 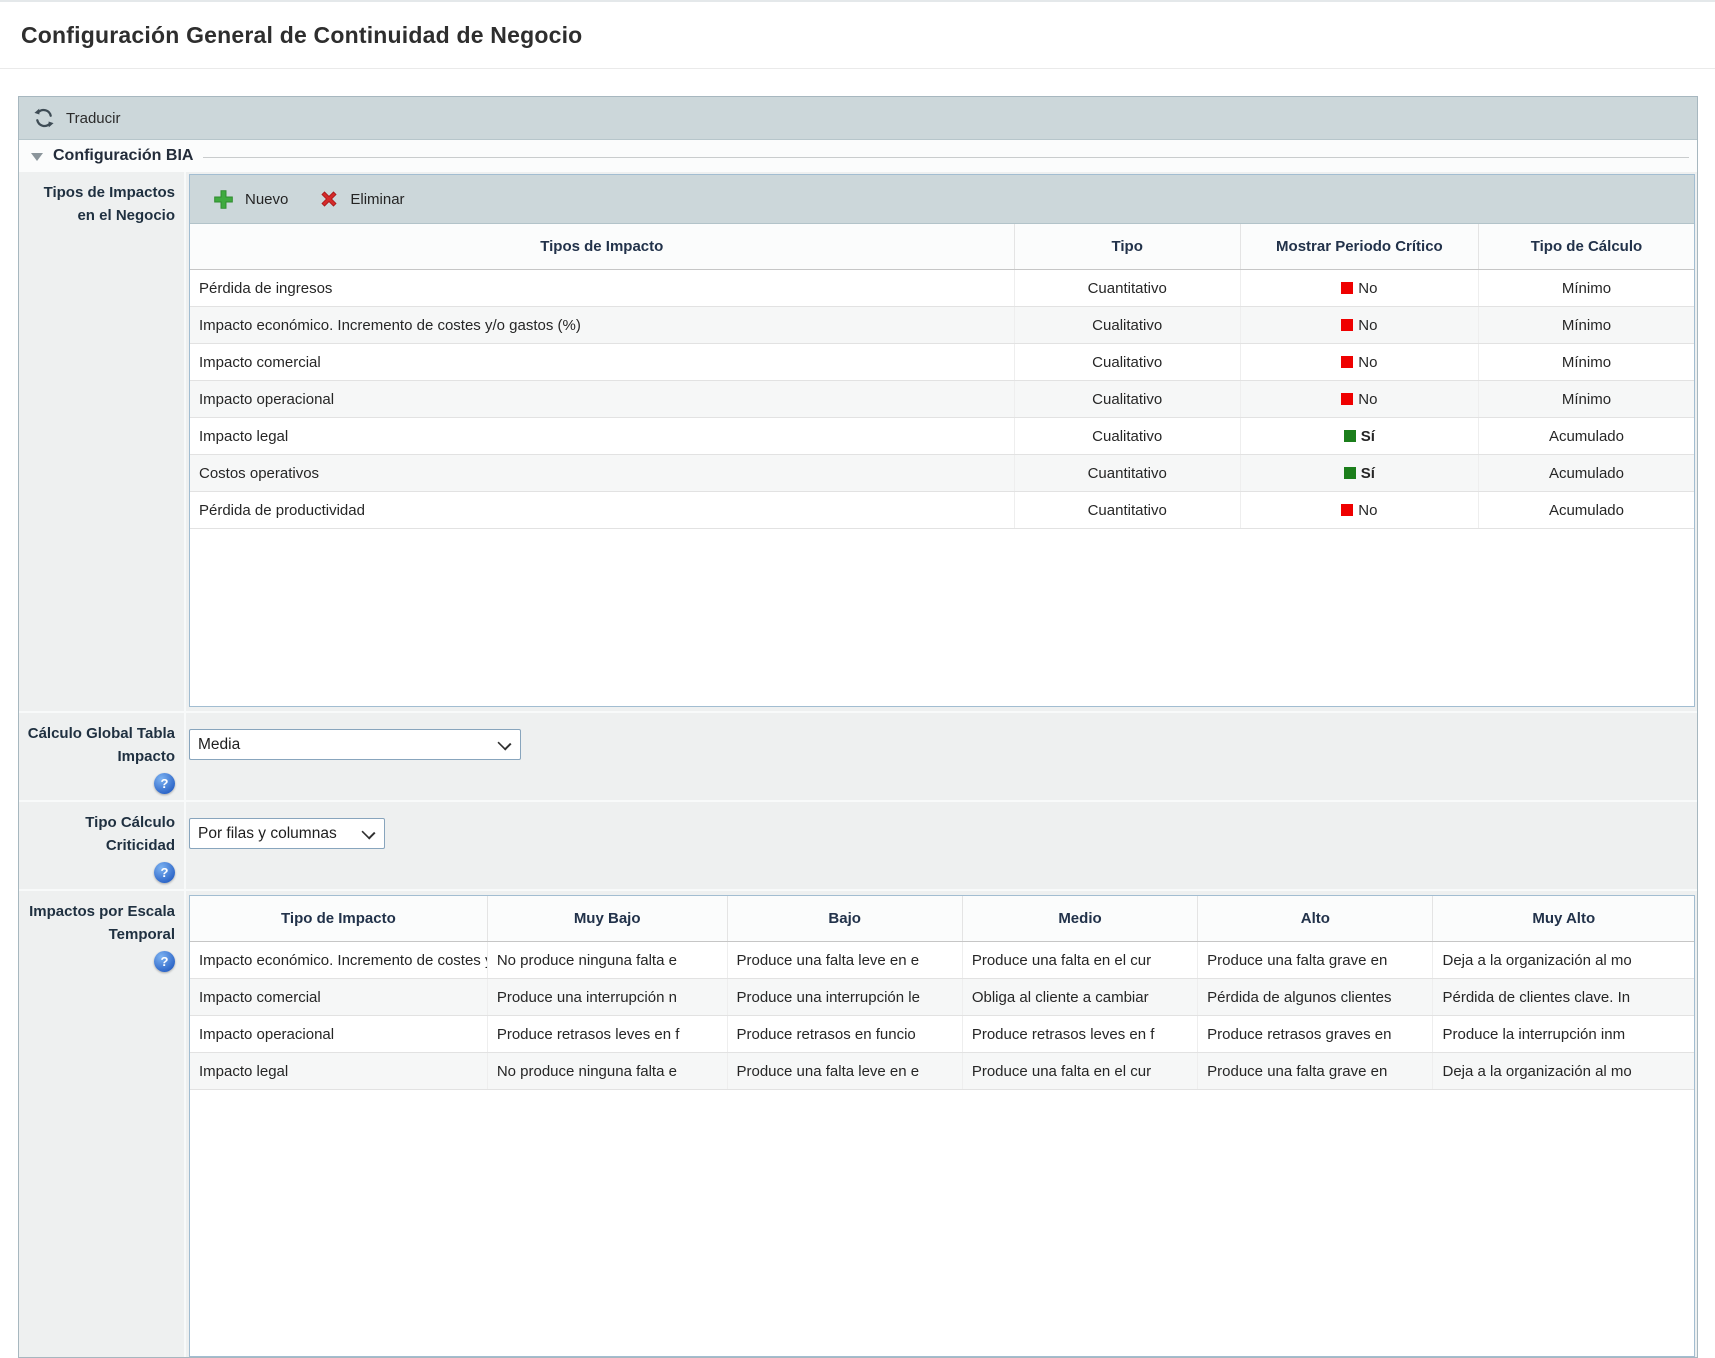 What do you see at coordinates (607, 919) in the screenshot?
I see `column-header: Muy Bajo` at bounding box center [607, 919].